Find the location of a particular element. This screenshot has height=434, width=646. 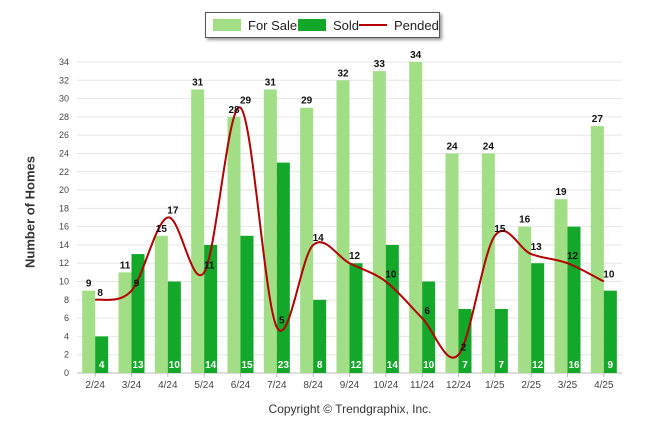

y-tick-label: 26 is located at coordinates (64, 135).